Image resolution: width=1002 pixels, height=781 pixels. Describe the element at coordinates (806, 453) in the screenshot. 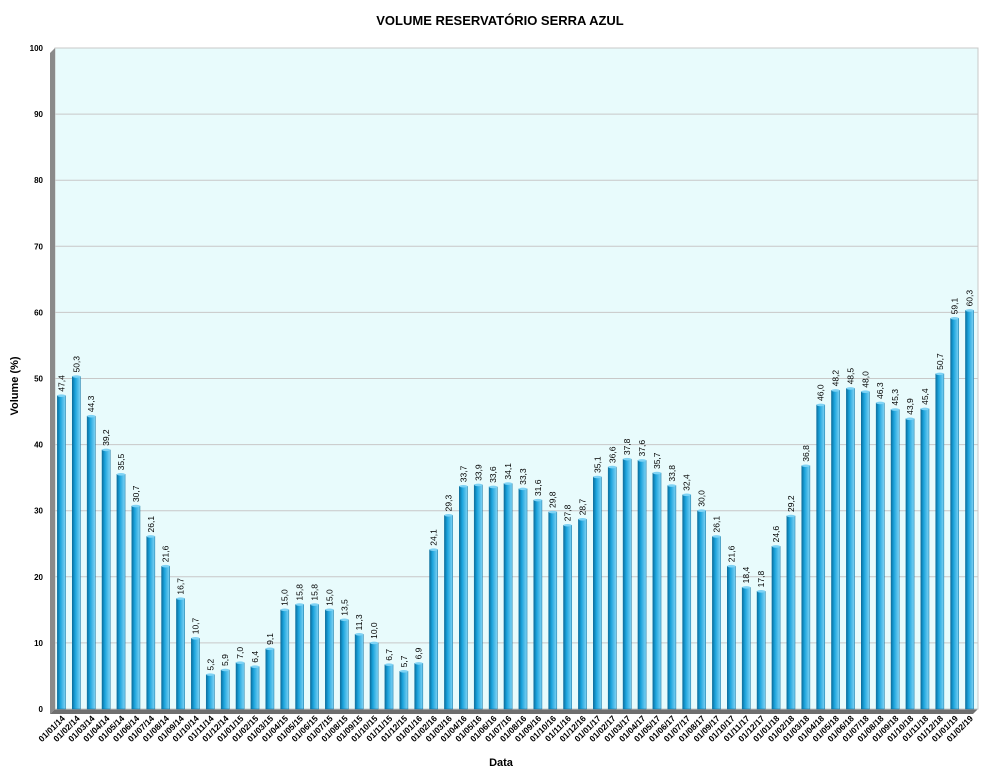

I see `data-label: 36,8` at that location.